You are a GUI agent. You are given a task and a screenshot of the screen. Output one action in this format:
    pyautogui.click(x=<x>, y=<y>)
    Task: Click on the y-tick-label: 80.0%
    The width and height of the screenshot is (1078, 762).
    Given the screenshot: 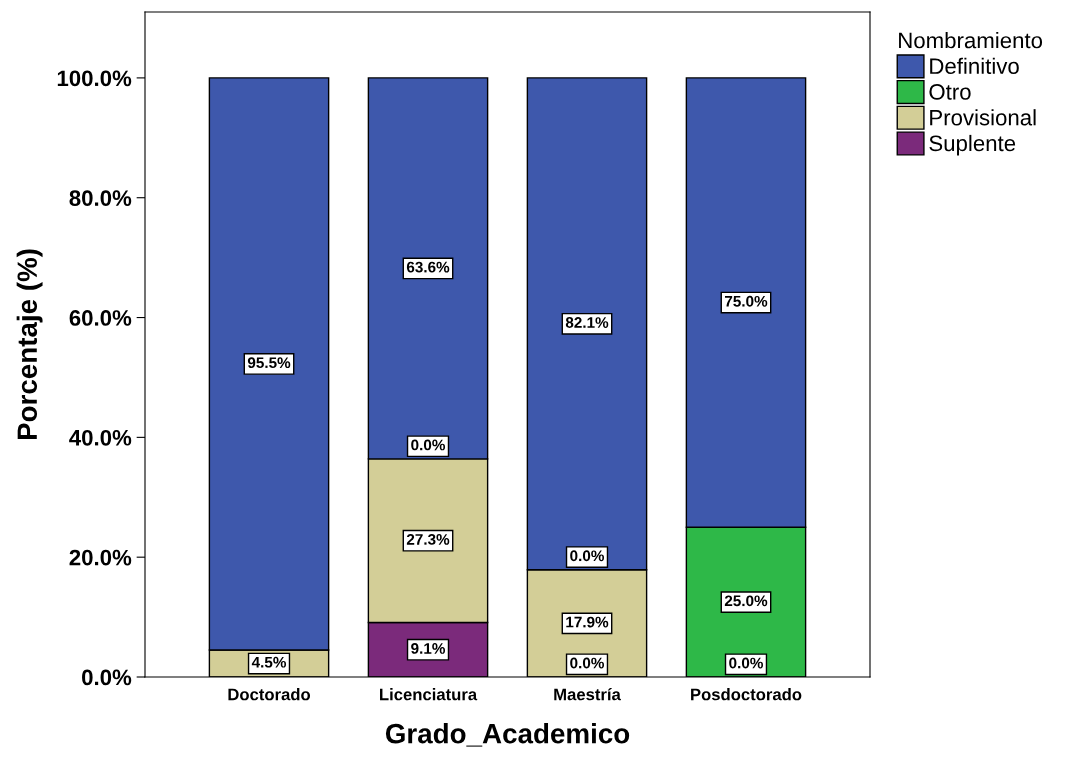 What is the action you would take?
    pyautogui.click(x=100, y=198)
    